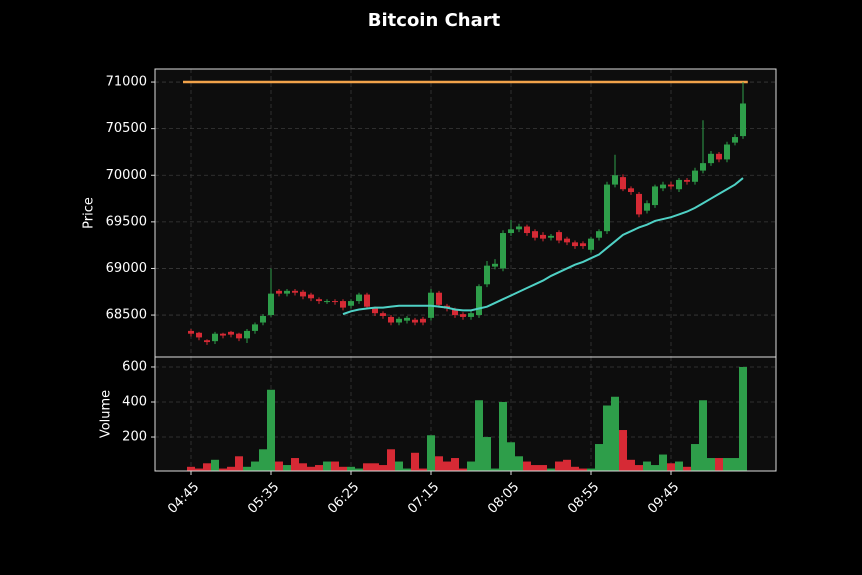 This screenshot has height=575, width=862. Describe the element at coordinates (543, 246) in the screenshot. I see `moving-average-line` at that location.